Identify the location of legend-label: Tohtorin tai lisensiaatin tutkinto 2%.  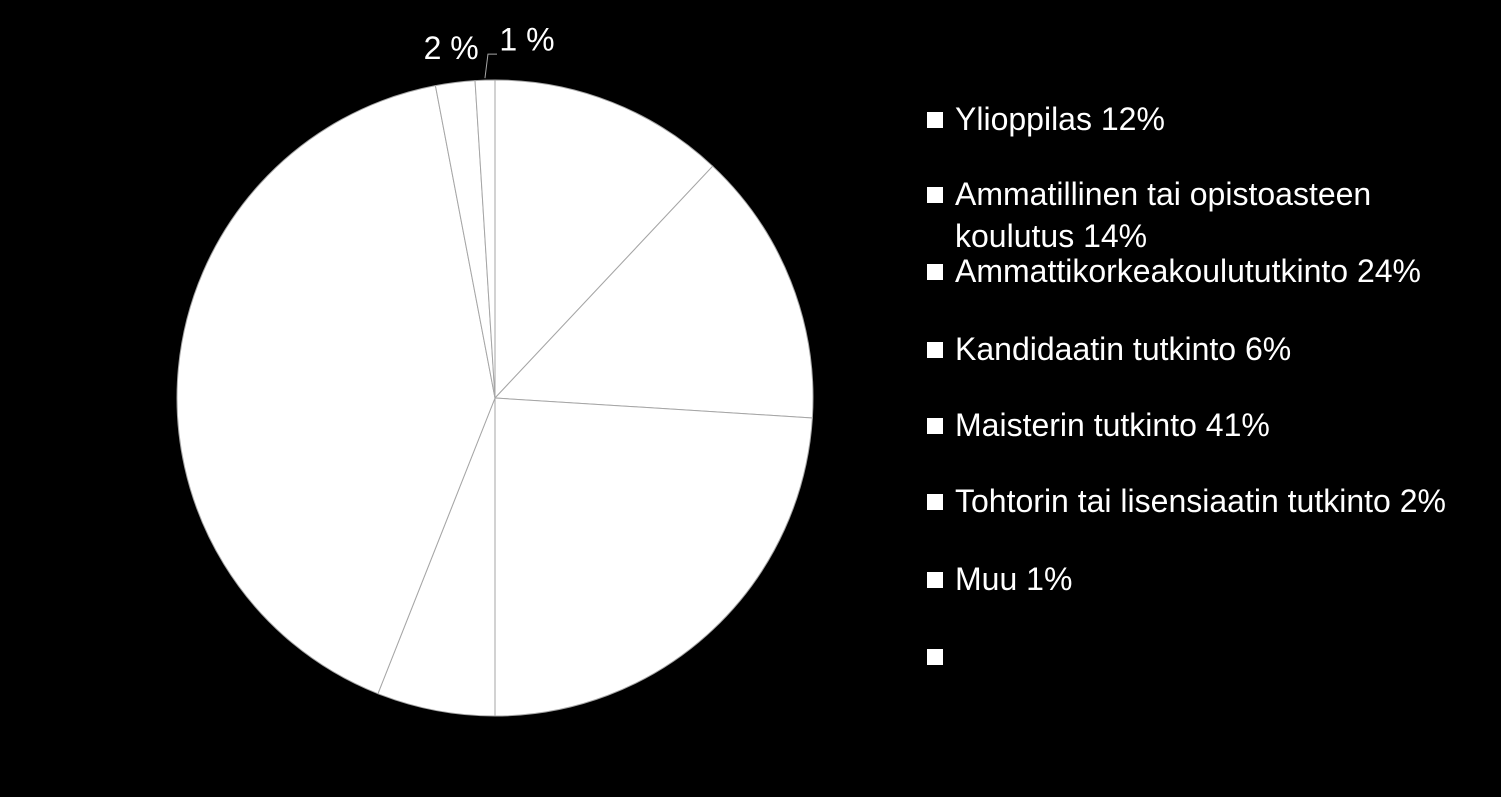
(1200, 501).